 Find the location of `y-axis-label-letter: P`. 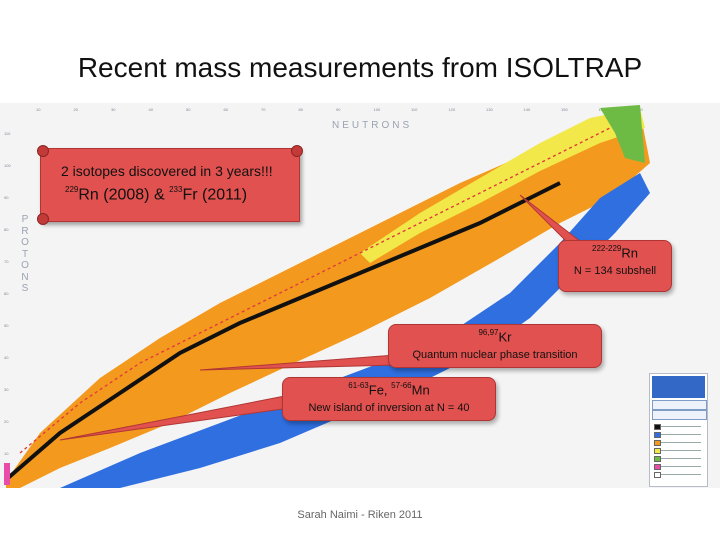

y-axis-label-letter: P is located at coordinates (25, 219).